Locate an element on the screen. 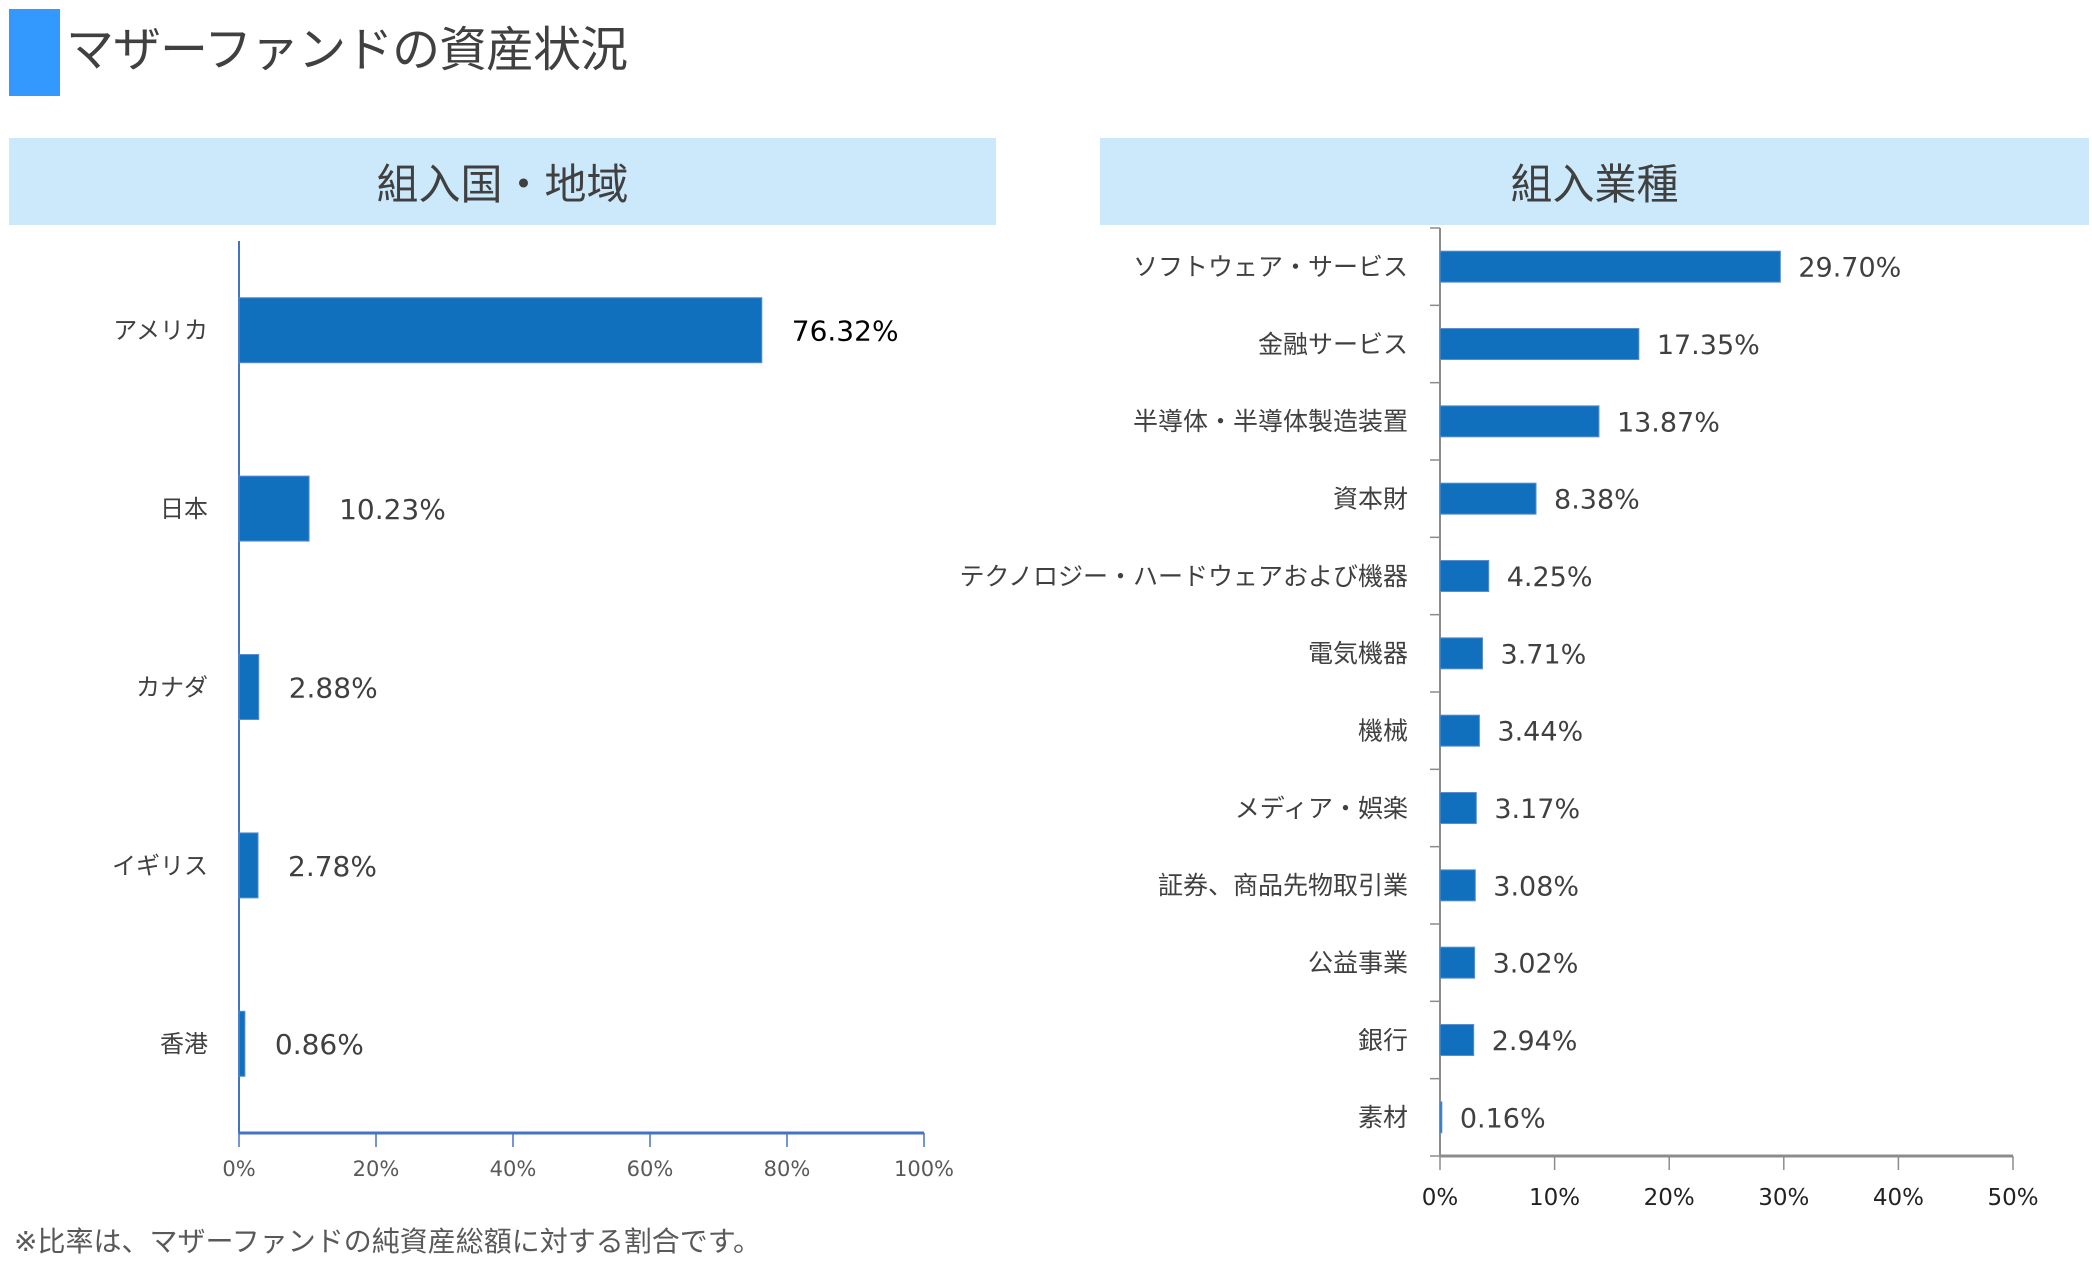 Image resolution: width=2092 pixels, height=1270 pixels. category-label: 電気機器 is located at coordinates (1358, 653).